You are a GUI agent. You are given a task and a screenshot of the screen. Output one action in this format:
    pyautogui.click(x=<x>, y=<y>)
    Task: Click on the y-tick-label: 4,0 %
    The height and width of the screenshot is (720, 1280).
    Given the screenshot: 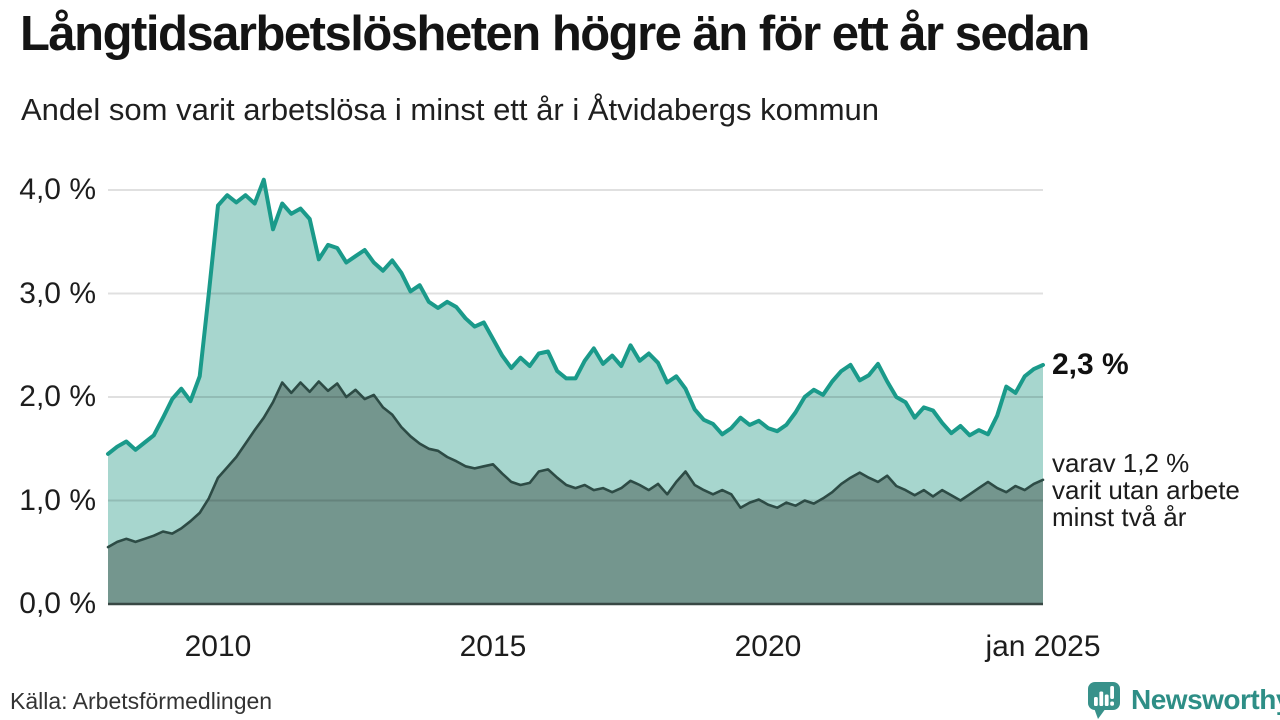 What is the action you would take?
    pyautogui.click(x=57, y=189)
    